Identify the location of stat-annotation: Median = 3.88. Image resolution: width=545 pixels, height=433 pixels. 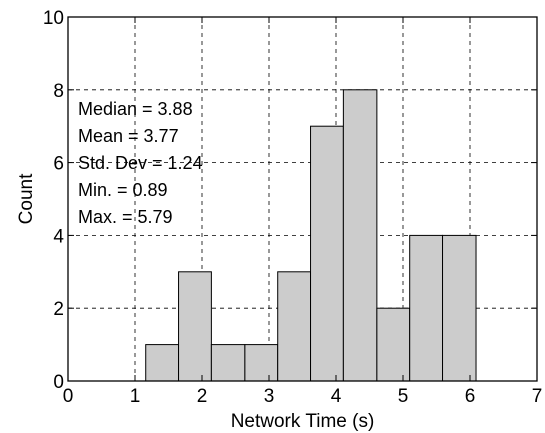
(135, 109).